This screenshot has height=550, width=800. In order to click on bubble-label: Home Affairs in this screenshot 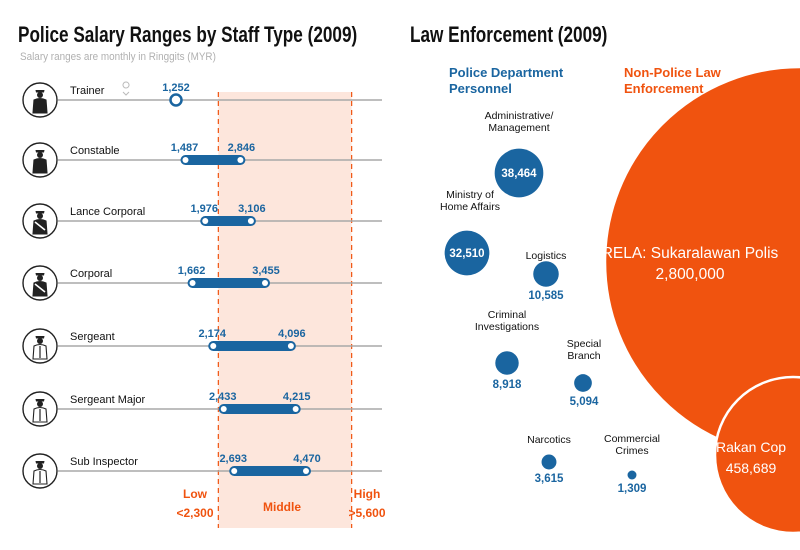, I will do `click(470, 207)`.